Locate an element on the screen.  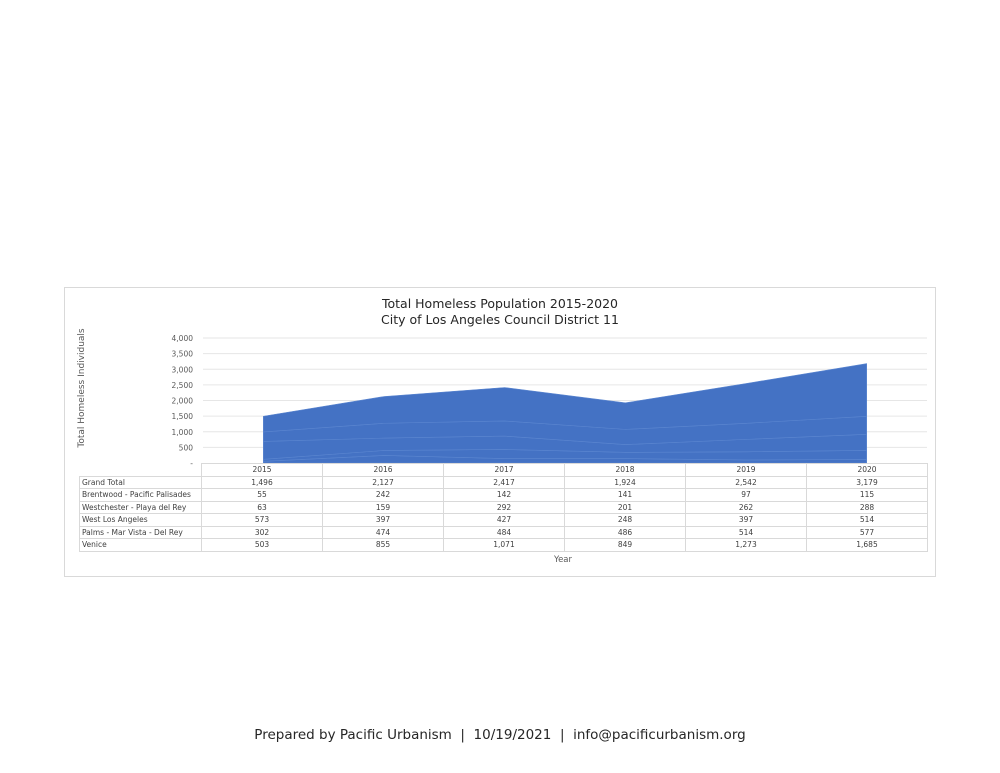
table-cell: 484 is located at coordinates (504, 532).